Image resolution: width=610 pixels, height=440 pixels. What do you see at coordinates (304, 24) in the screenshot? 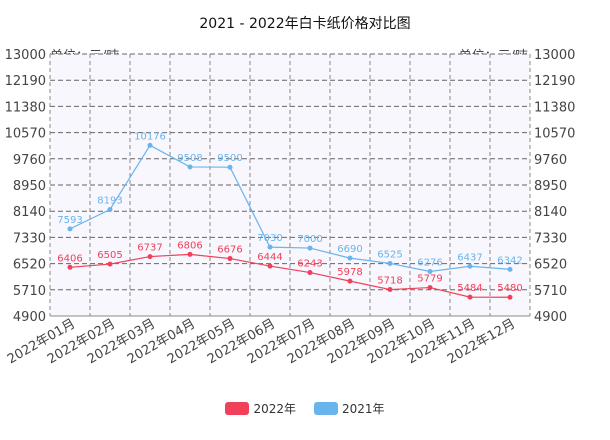
I see `chart-title: 2021 - 2022年白卡纸价格对比图` at bounding box center [304, 24].